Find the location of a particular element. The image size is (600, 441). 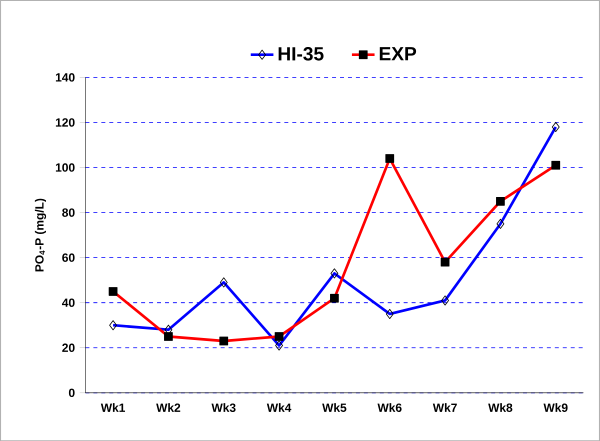

legend-label: EXP is located at coordinates (398, 53).